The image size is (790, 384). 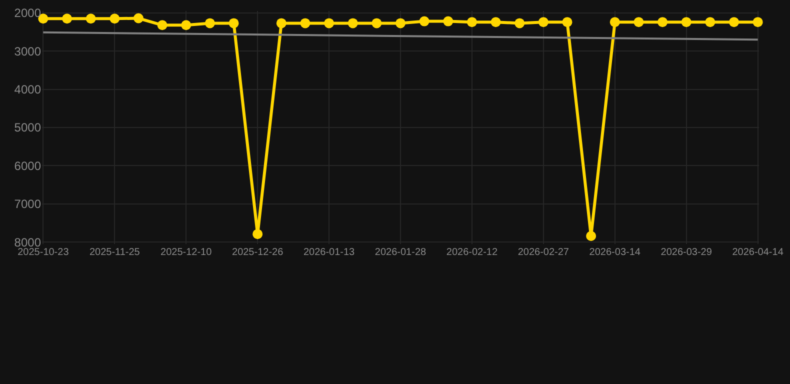 What do you see at coordinates (114, 252) in the screenshot?
I see `x-tick-label: 2025-11-25` at bounding box center [114, 252].